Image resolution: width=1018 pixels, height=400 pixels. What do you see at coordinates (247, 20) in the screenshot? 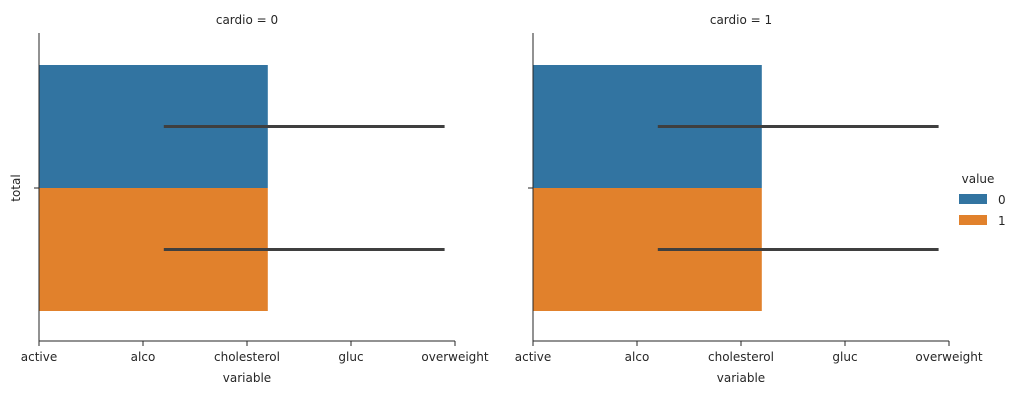
I see `panel-title: cardio = 0` at bounding box center [247, 20].